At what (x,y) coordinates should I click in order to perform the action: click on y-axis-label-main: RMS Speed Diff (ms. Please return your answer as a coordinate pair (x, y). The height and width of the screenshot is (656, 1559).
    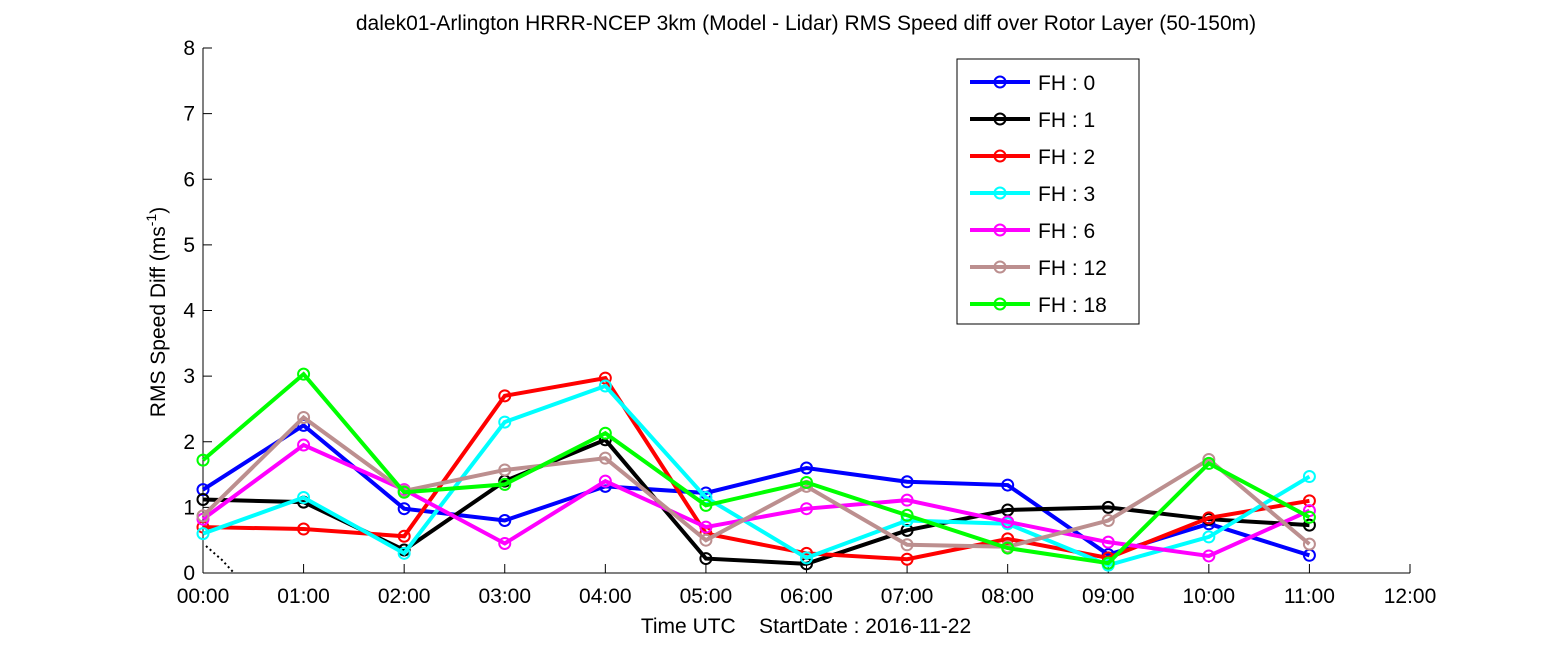
    Looking at the image, I should click on (158, 321).